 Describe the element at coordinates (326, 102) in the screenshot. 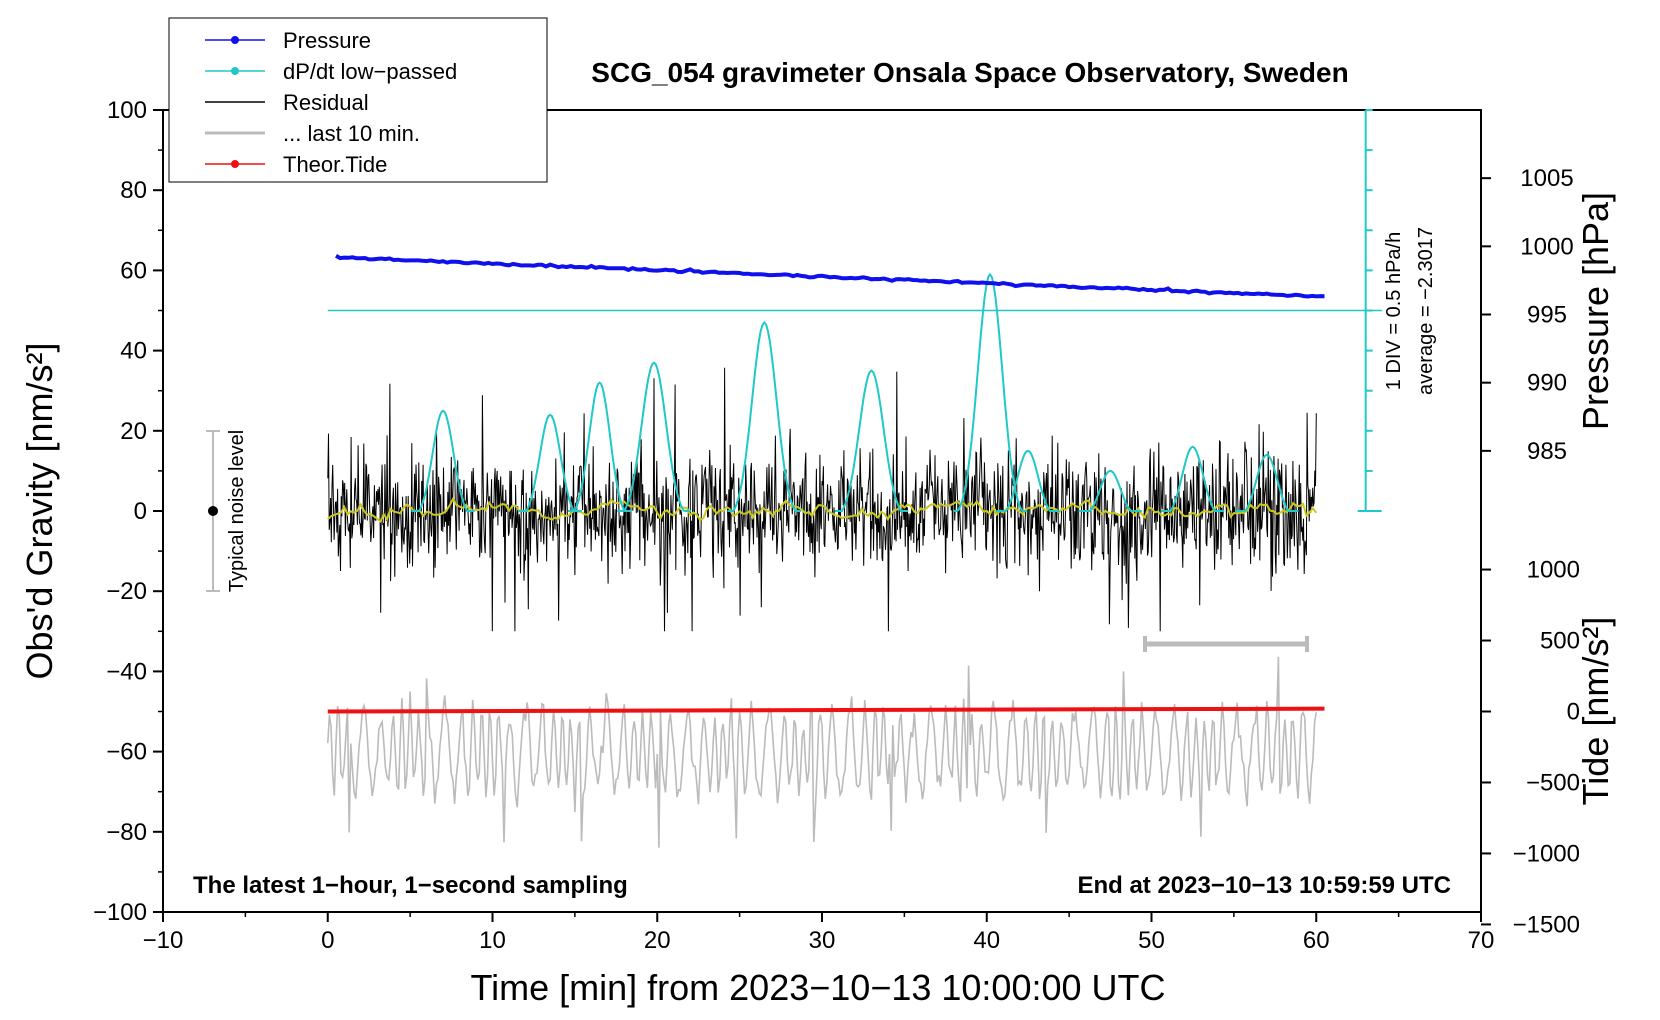

I see `legend-label-2: Residual` at that location.